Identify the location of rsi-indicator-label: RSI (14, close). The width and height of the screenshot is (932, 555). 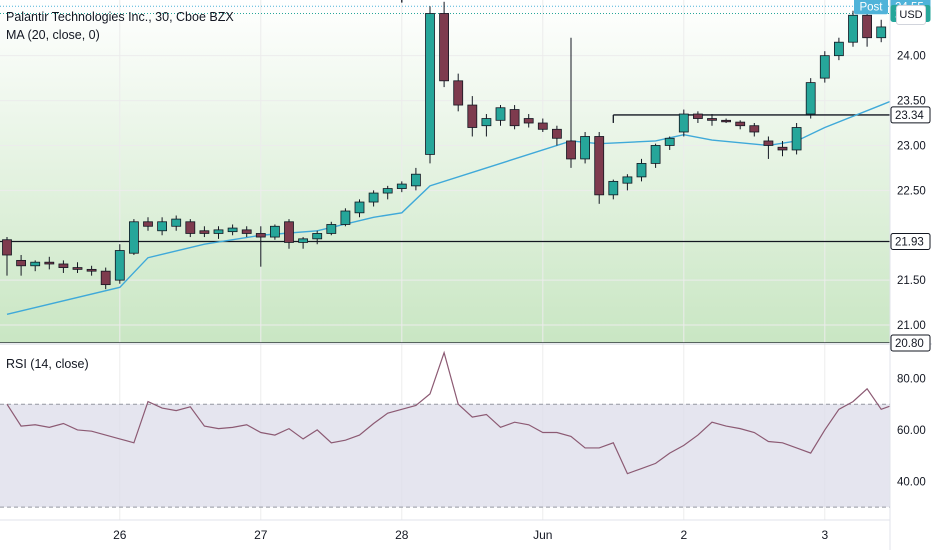
(47, 364).